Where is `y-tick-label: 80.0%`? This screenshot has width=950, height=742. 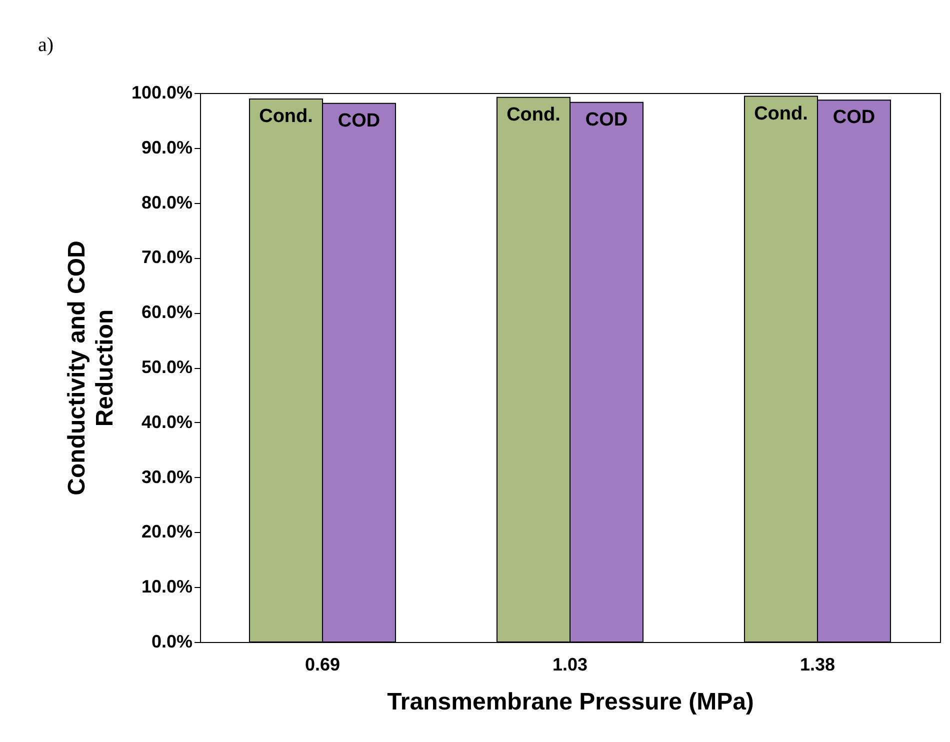
y-tick-label: 80.0% is located at coordinates (166, 202).